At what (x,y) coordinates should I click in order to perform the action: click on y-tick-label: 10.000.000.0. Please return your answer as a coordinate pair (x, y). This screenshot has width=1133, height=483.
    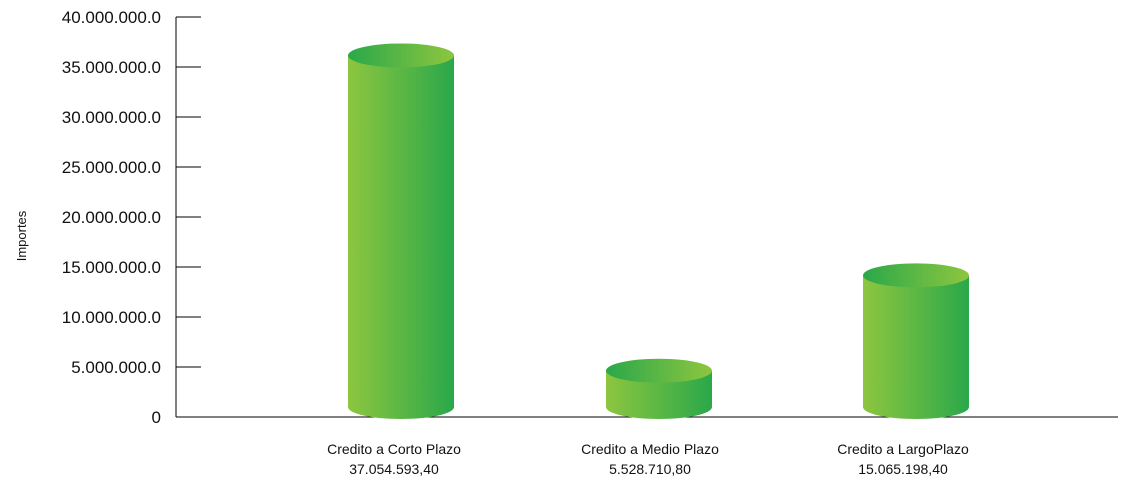
    Looking at the image, I should click on (111, 317).